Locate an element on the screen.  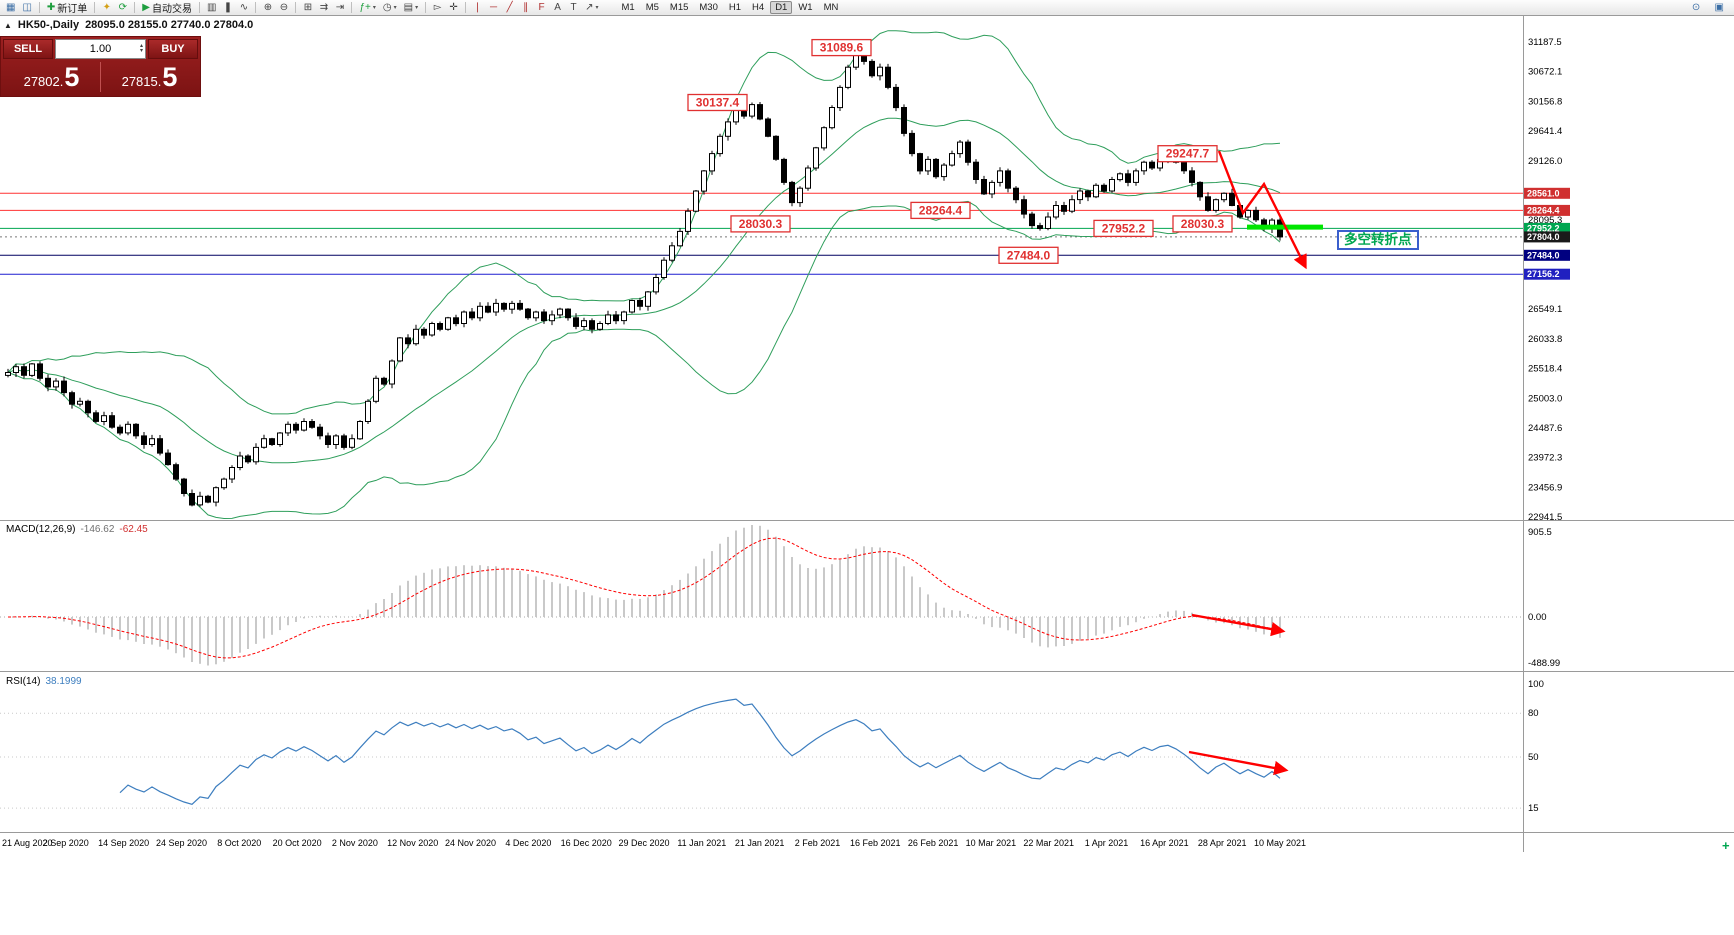
trendline-icon: ╱ is located at coordinates (509, 7).